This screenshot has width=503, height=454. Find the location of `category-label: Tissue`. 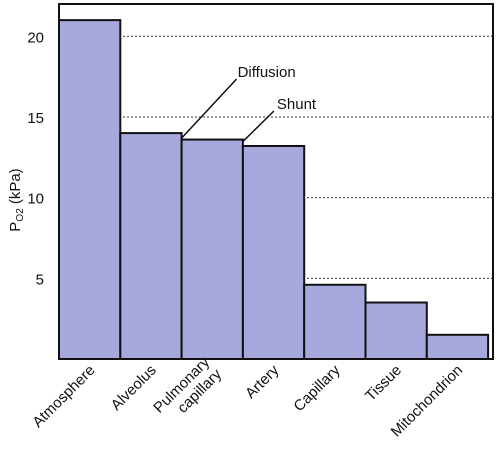

category-label: Tissue is located at coordinates (383, 383).